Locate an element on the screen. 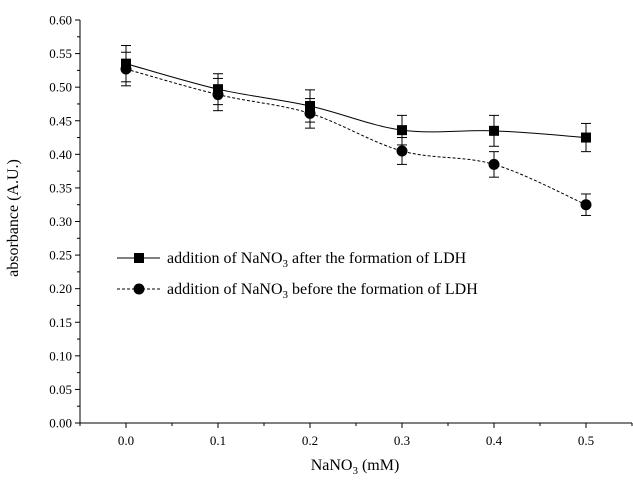 This screenshot has width=633, height=485. legend-label-rest: after the formation of LDH is located at coordinates (377, 258).